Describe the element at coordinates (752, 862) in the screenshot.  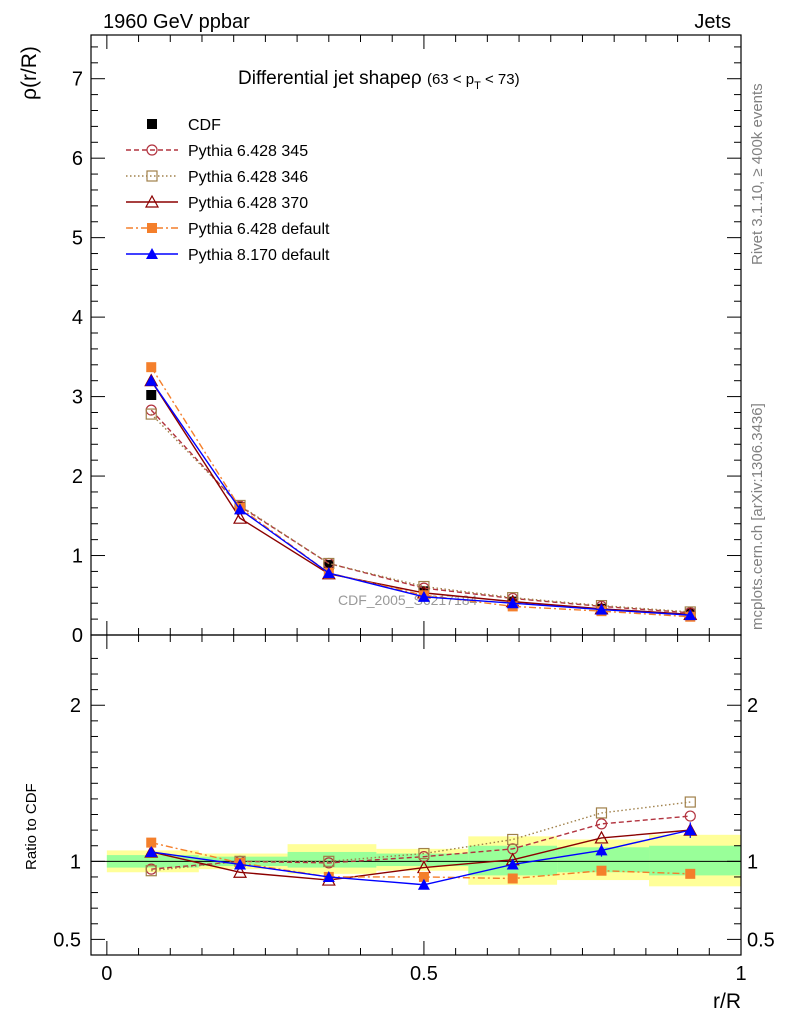
I see `ratio-y-tick-label-right: 1` at that location.